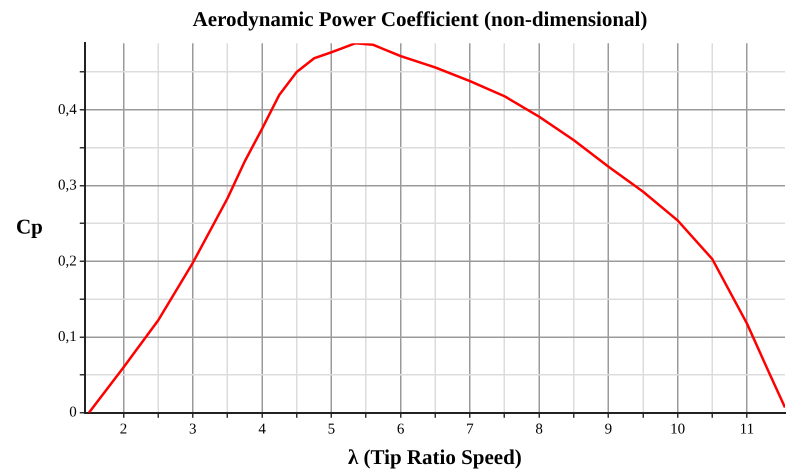  Describe the element at coordinates (420, 19) in the screenshot. I see `chart-title: Aerodynamic Power Coefficient (non-dimensional)` at that location.